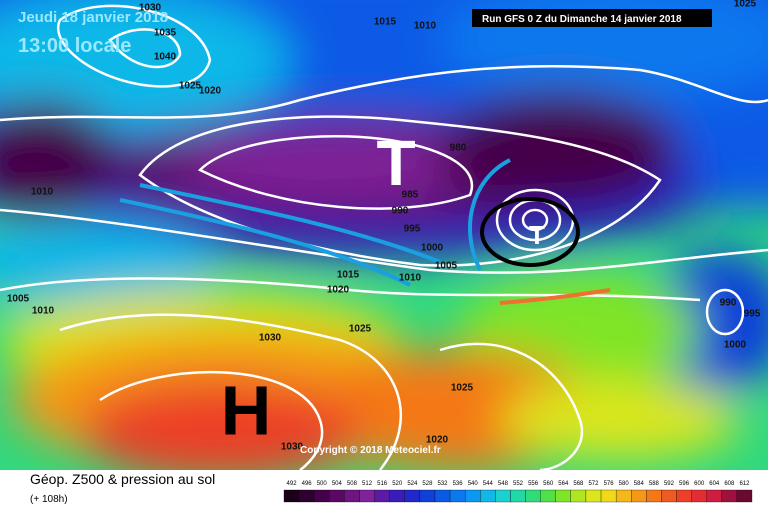 The width and height of the screenshot is (768, 517). Describe the element at coordinates (744, 484) in the screenshot. I see `scale-label: 612` at that location.